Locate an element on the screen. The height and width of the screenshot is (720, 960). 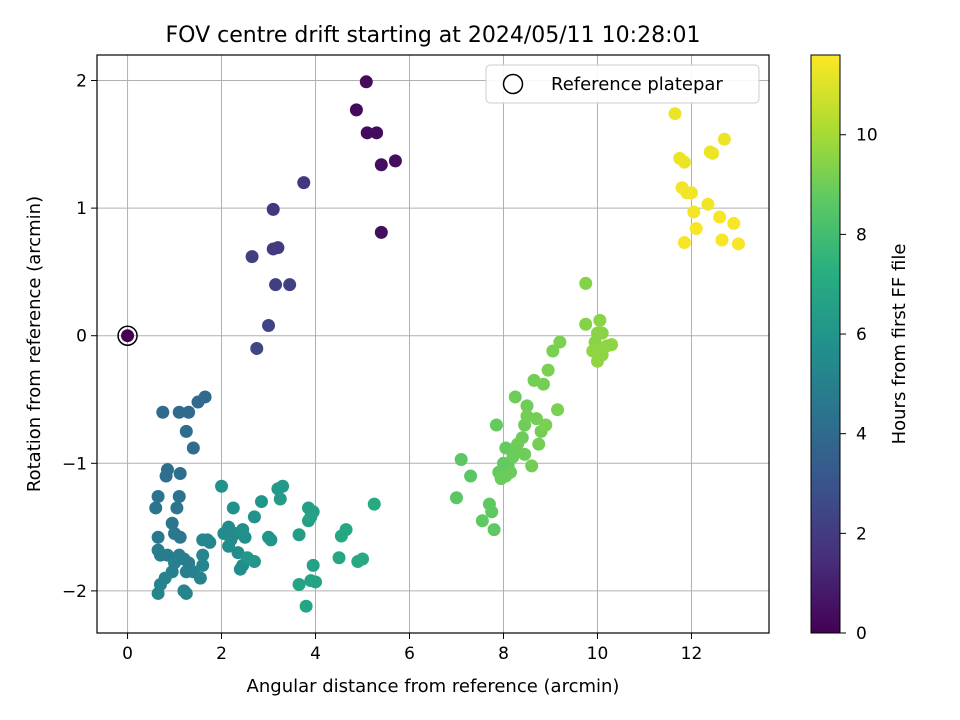
y-tick-label: 1 is located at coordinates (81, 209).